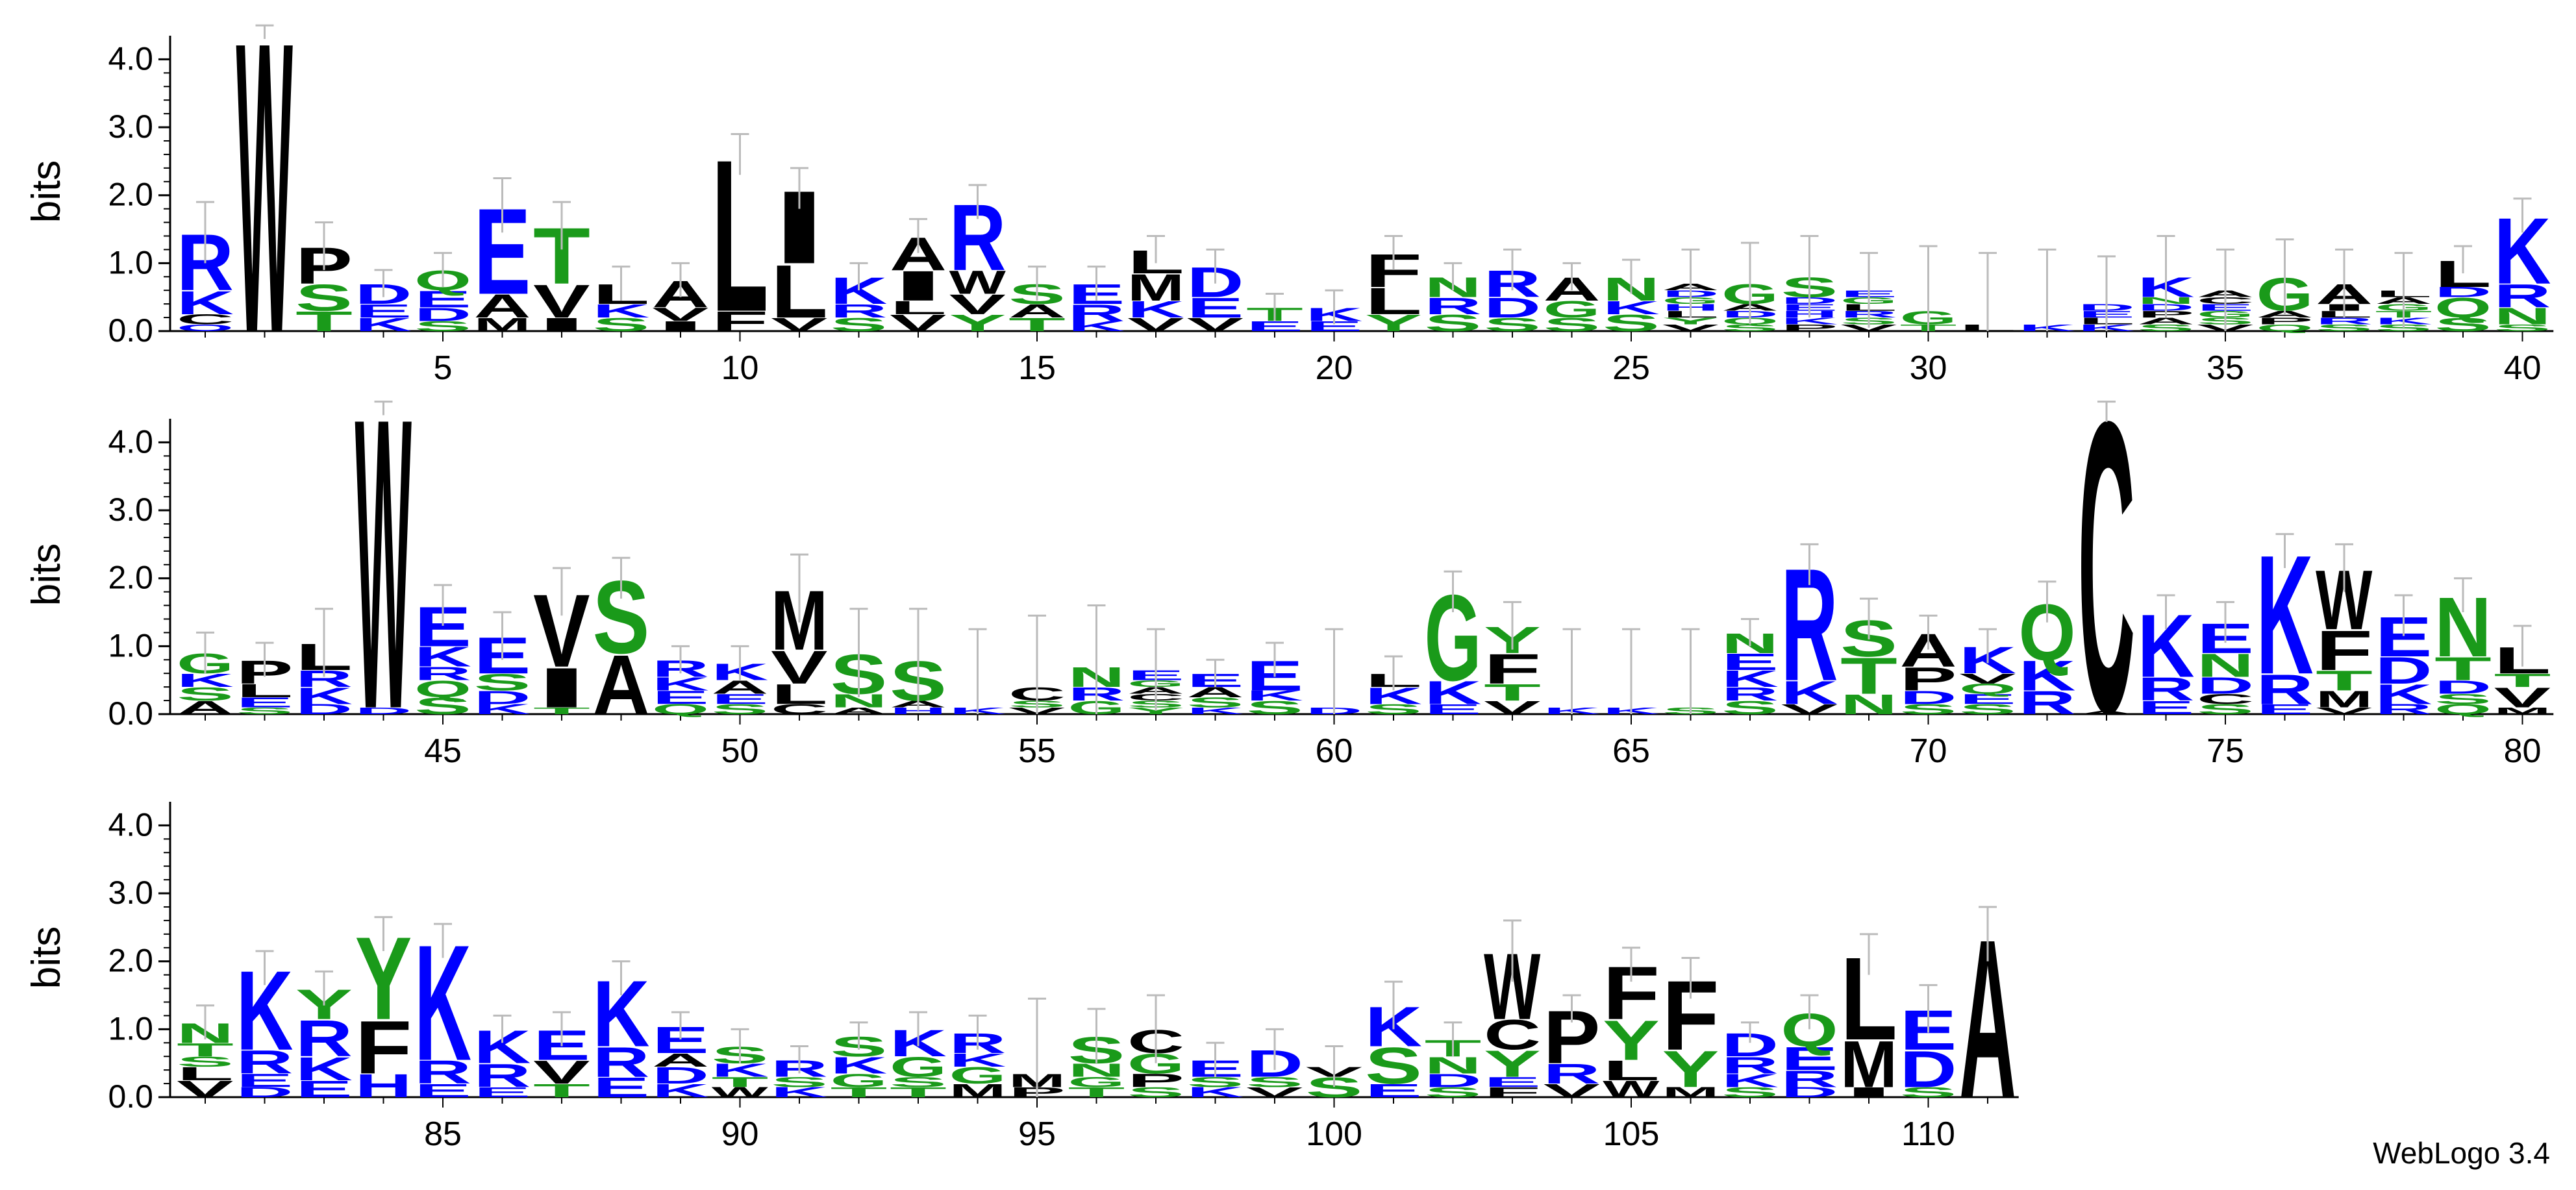  Describe the element at coordinates (859, 298) in the screenshot. I see `logo-column-12: SRK` at that location.